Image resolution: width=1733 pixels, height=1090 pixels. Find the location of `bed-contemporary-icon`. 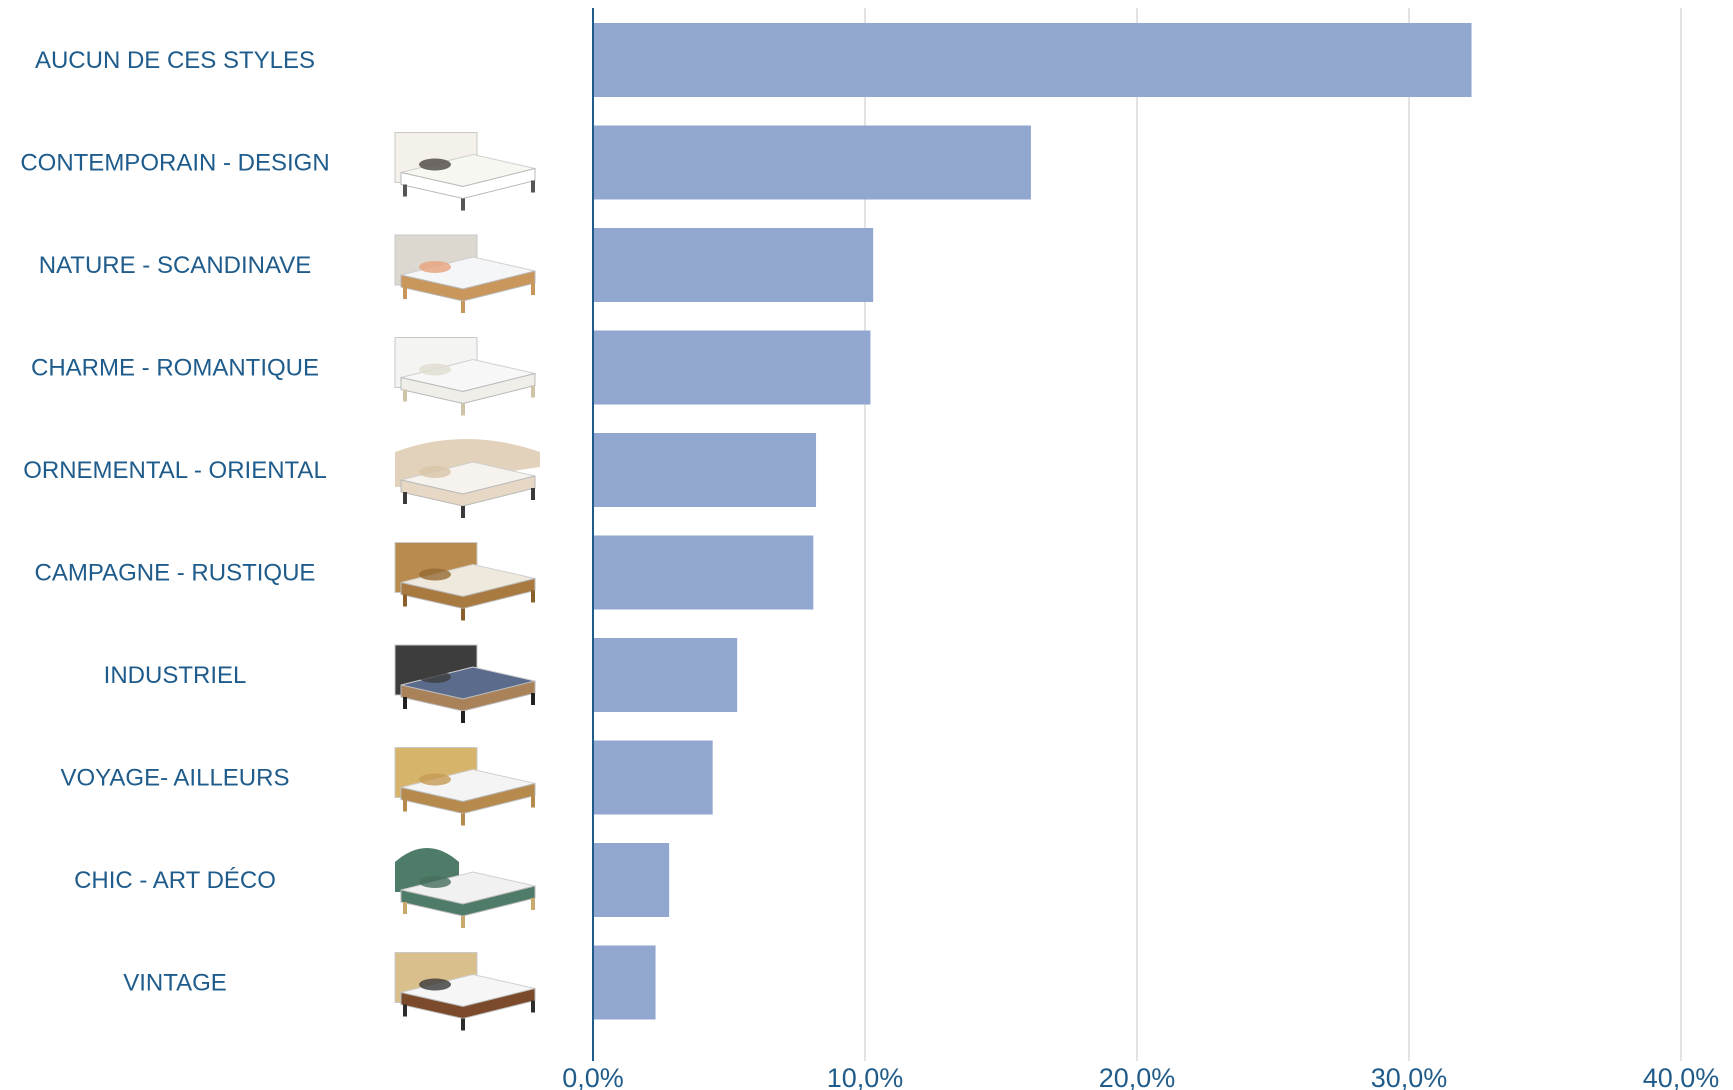

bed-contemporary-icon is located at coordinates (465, 171).